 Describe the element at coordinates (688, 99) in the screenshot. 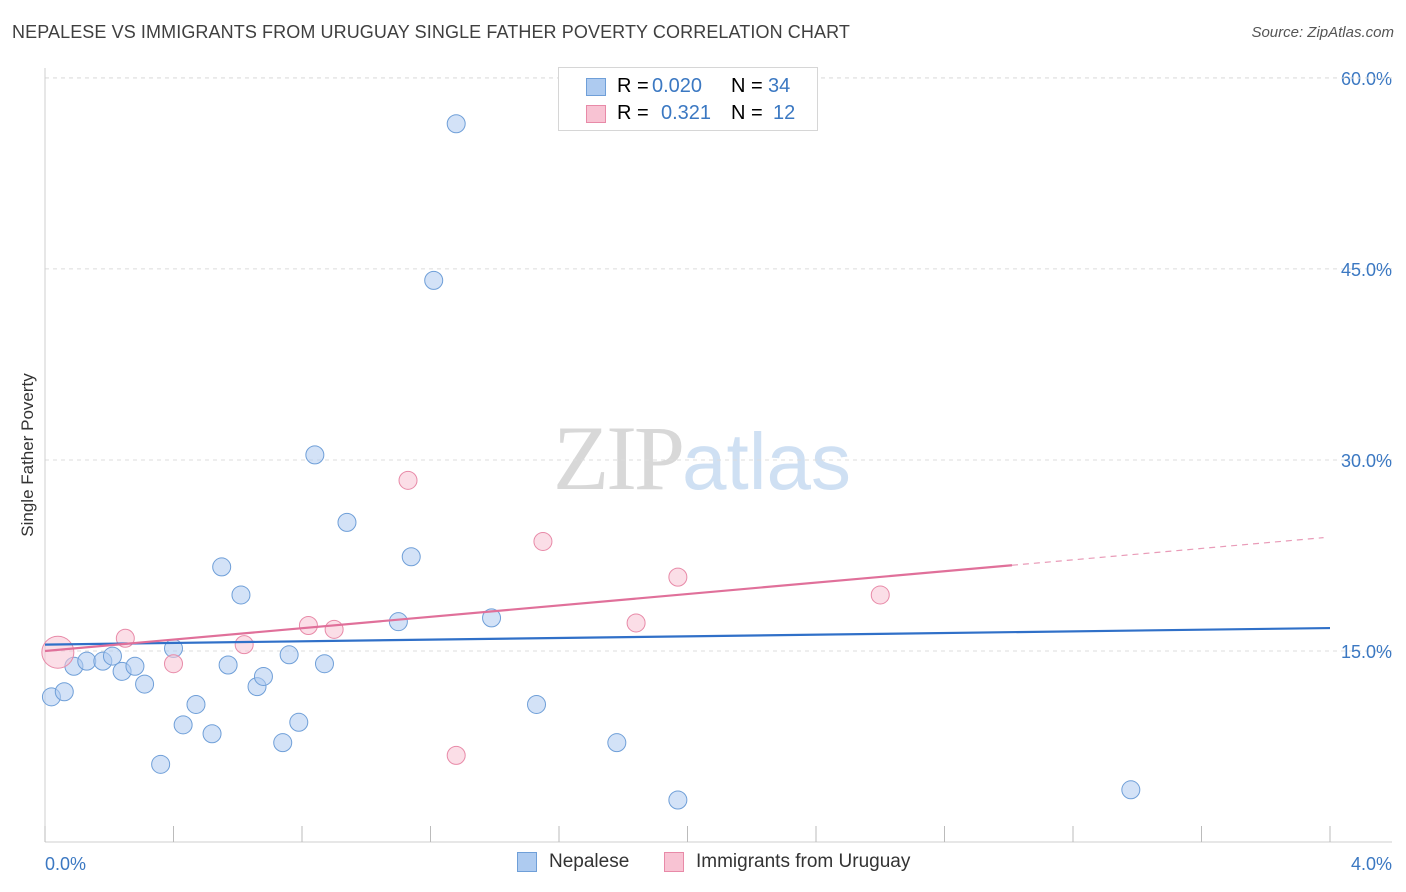

I see `correlation-legend: R = 0.020 N = 34 R = 0.321 N = 12` at that location.